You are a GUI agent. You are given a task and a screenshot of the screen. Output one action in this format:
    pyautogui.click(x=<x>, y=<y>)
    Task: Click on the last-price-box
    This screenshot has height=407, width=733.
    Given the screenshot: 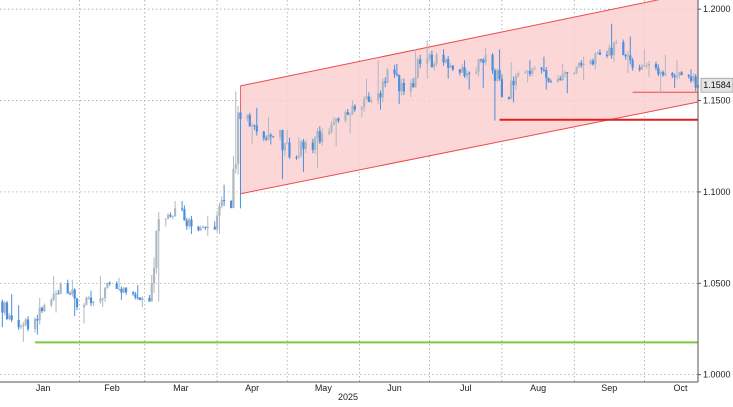 What is the action you would take?
    pyautogui.click(x=716, y=85)
    